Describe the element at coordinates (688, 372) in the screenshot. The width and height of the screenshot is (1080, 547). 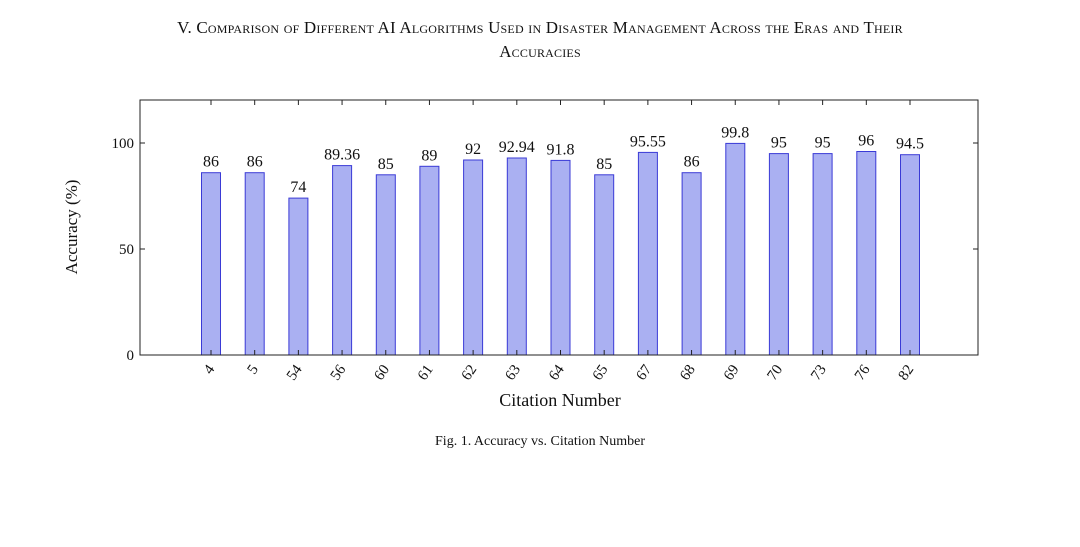
I see `x-tick-label-68: 68` at that location.